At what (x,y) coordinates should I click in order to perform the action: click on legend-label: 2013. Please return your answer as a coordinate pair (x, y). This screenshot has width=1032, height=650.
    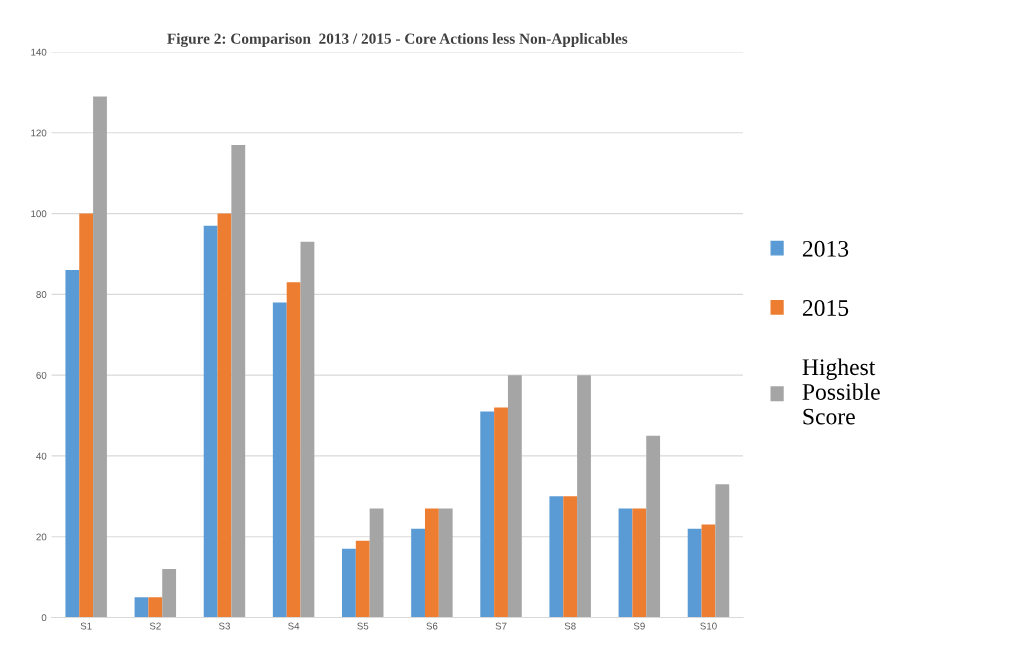
    Looking at the image, I should click on (825, 248).